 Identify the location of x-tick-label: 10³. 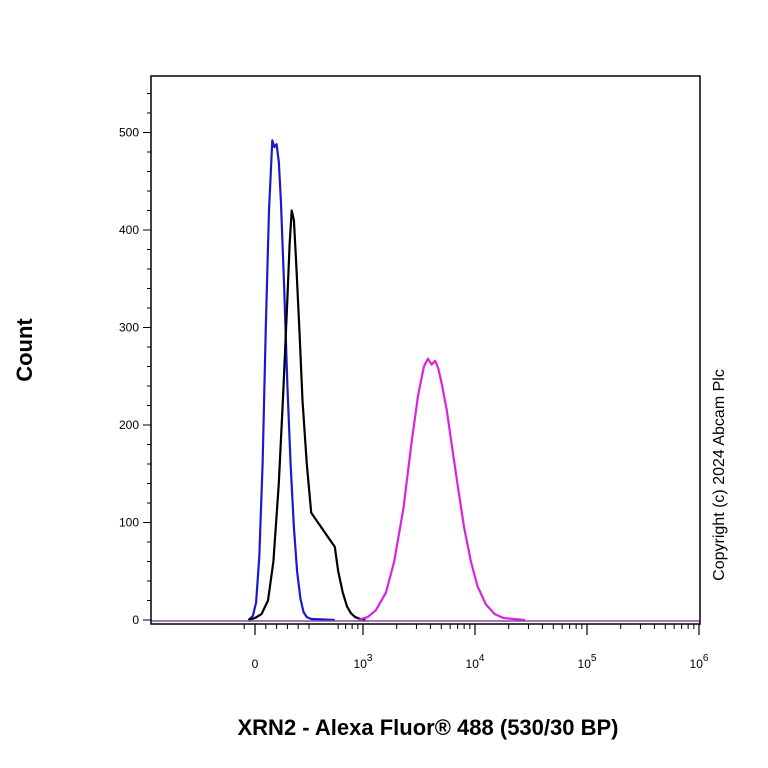
(363, 662).